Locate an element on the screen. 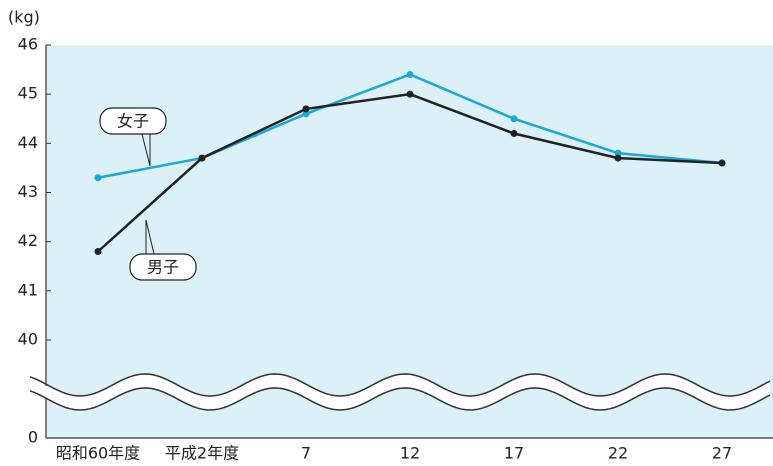 The image size is (773, 466). x-tick-label: 昭和60年度 is located at coordinates (98, 453).